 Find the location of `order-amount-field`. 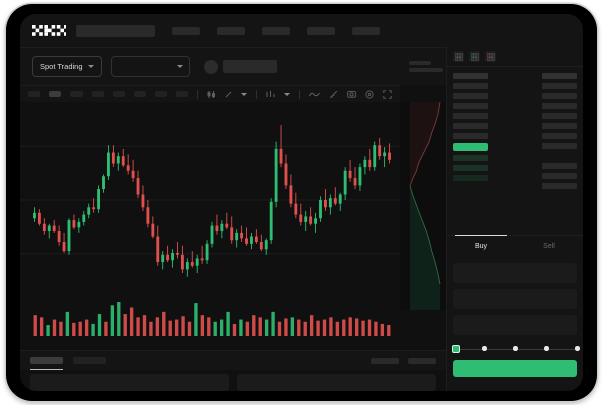

order-amount-field is located at coordinates (515, 299).